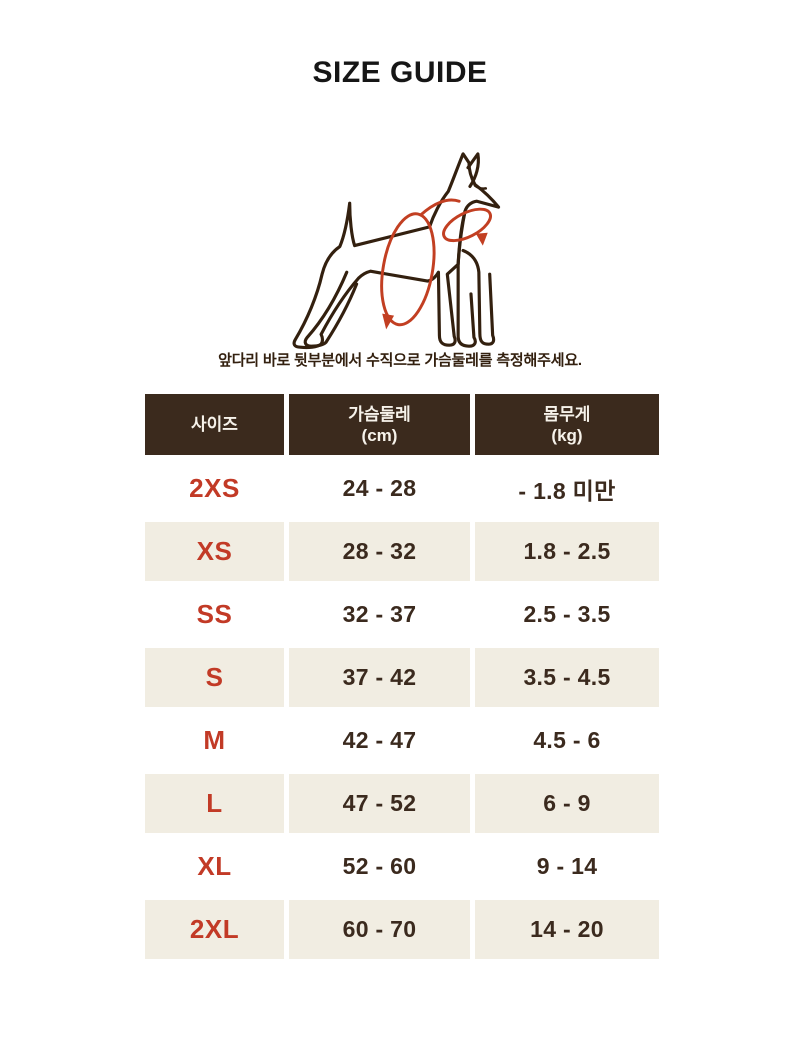 Image resolution: width=800 pixels, height=1038 pixels. What do you see at coordinates (379, 551) in the screenshot?
I see `chest-cell: 28 - 32` at bounding box center [379, 551].